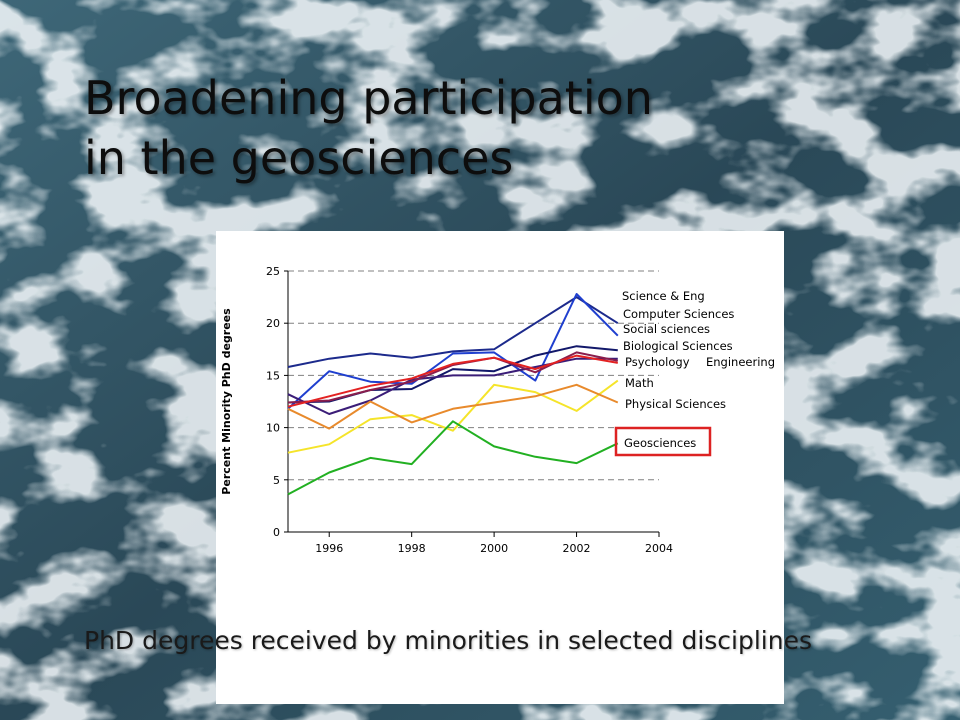  I want to click on legend-label-computer-sciences: Computer Sciences, so click(678, 314).